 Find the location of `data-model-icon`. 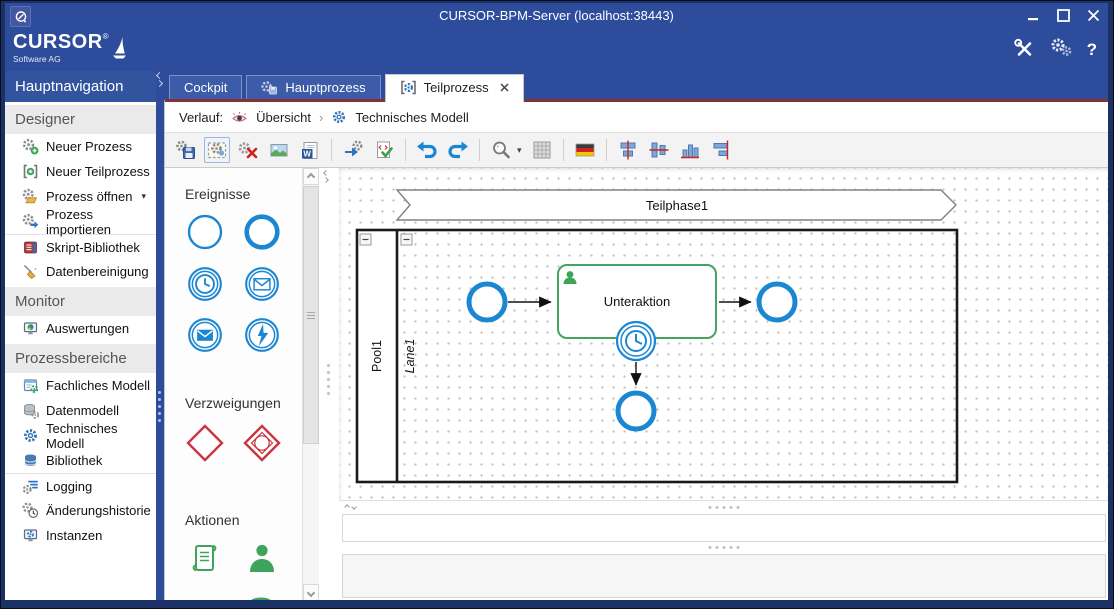

data-model-icon is located at coordinates (31, 411).